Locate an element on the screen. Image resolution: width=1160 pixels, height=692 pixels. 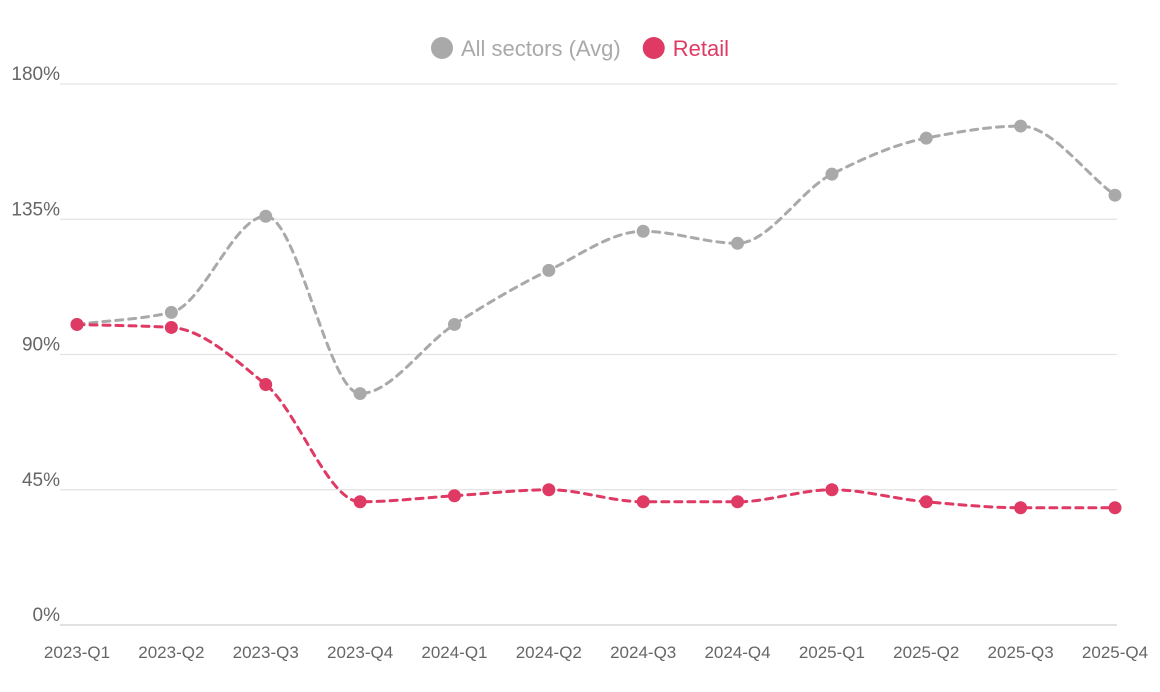
x-tick-label: 2023-Q3 is located at coordinates (266, 652).